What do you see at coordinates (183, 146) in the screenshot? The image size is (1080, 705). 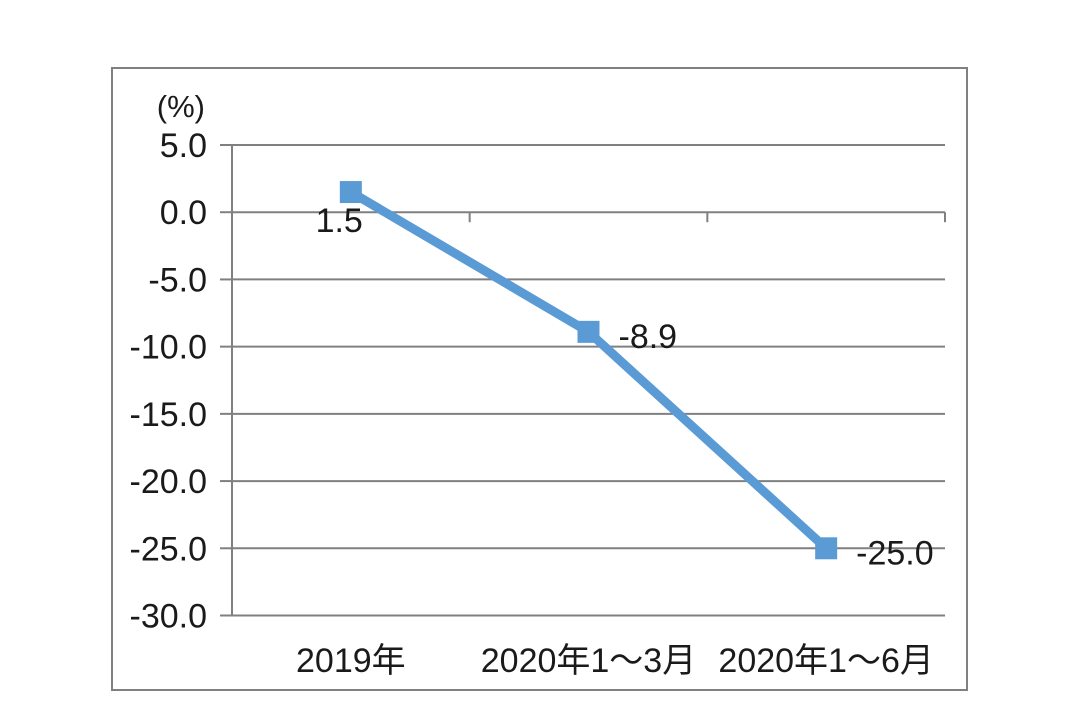 I see `y-tick-label: 5.0` at bounding box center [183, 146].